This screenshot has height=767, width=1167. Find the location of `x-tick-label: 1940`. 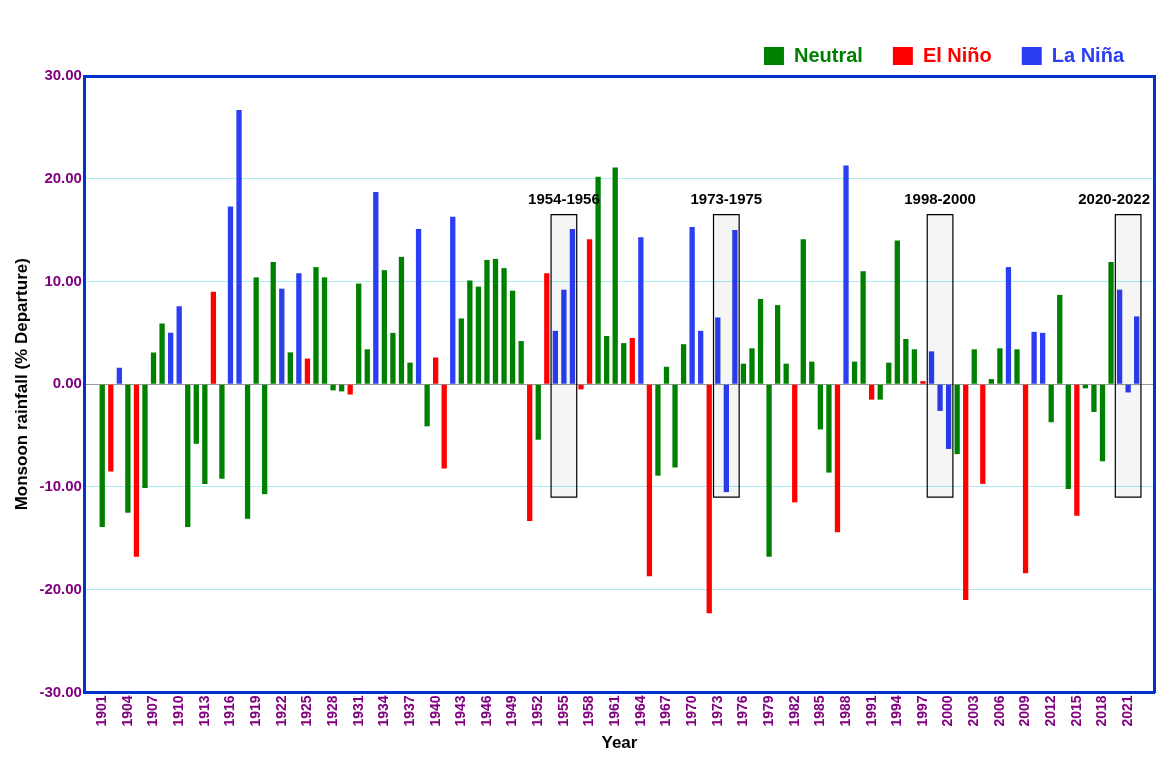

x-tick-label: 1940 is located at coordinates (434, 711).